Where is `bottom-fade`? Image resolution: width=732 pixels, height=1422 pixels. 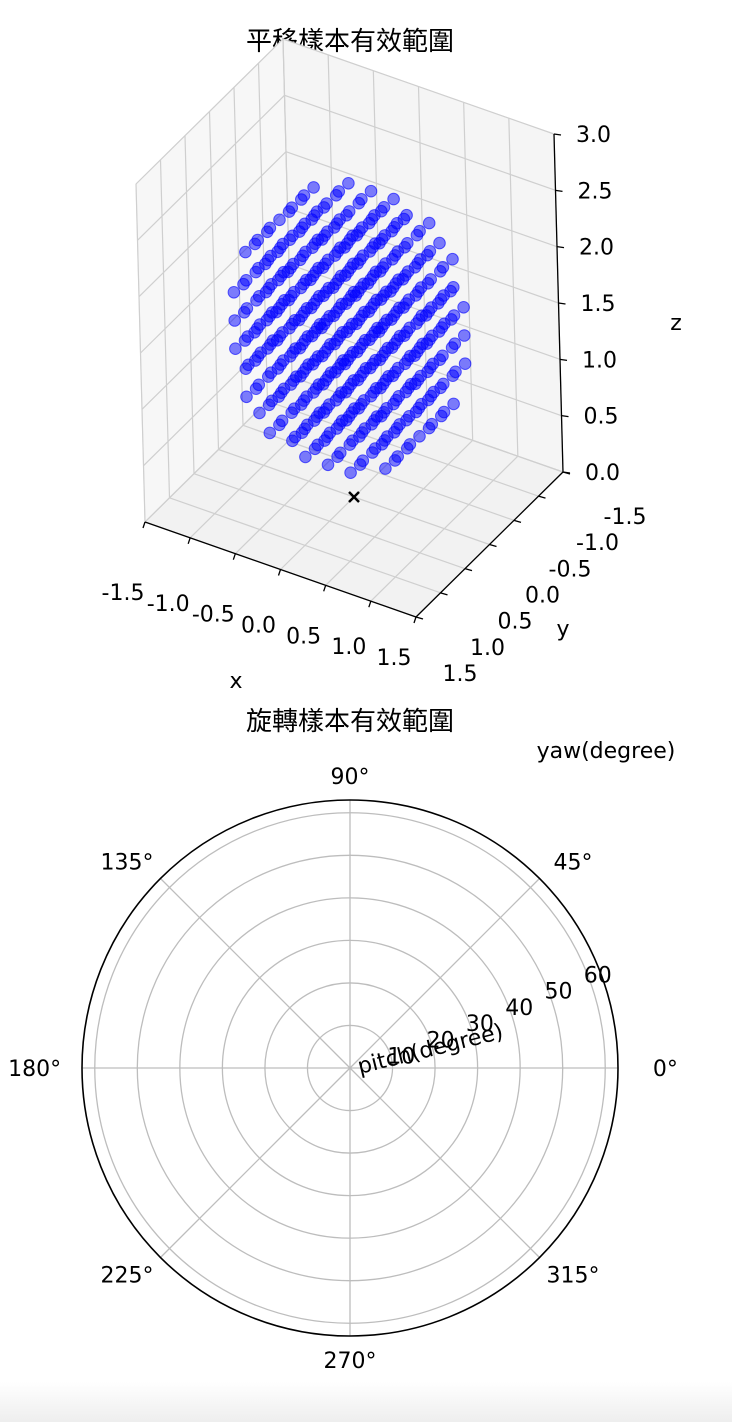 bottom-fade is located at coordinates (366, 1402).